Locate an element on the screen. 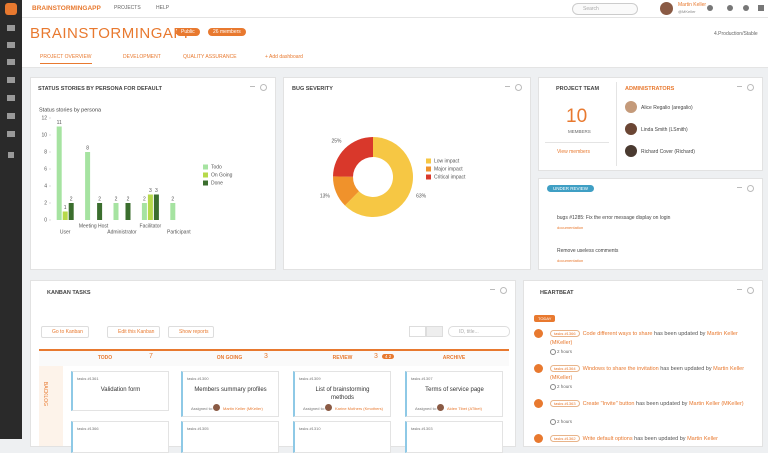 The width and height of the screenshot is (768, 453). tab: PROJECT OVERVIEW is located at coordinates (66, 59).